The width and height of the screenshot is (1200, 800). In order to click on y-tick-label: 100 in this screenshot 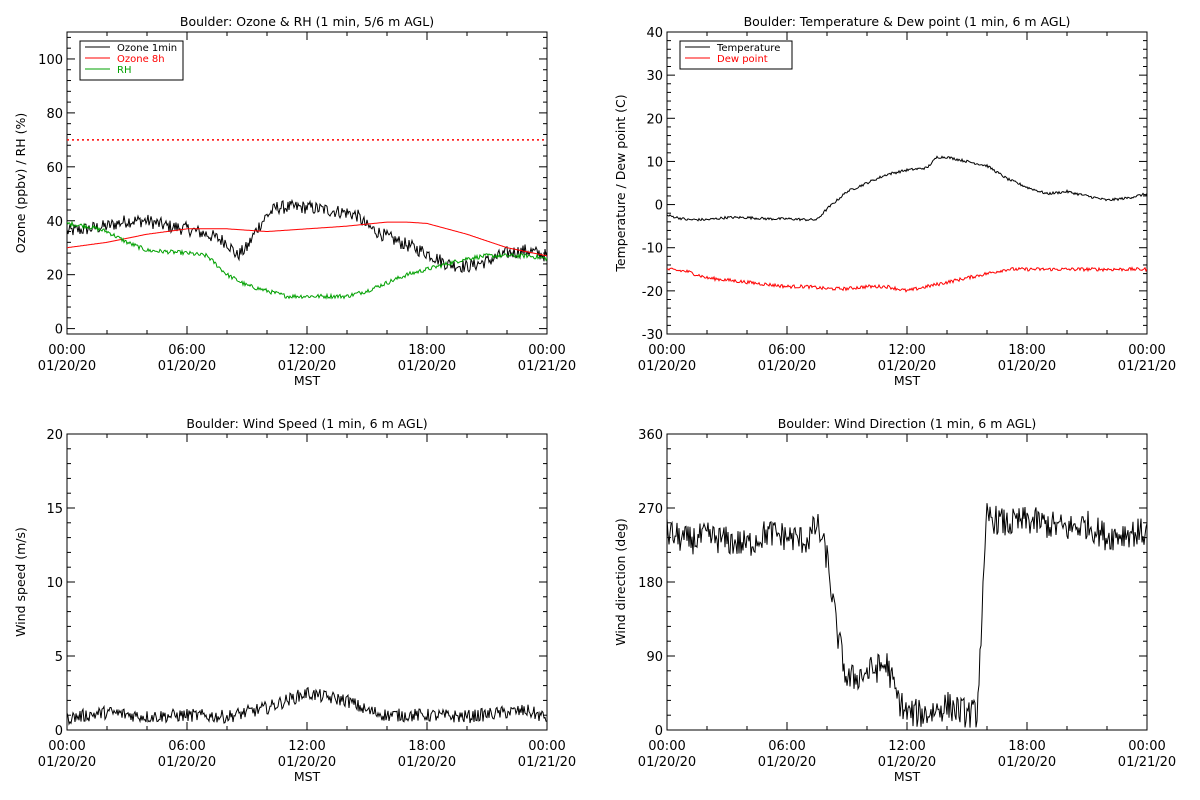, I will do `click(50, 60)`.